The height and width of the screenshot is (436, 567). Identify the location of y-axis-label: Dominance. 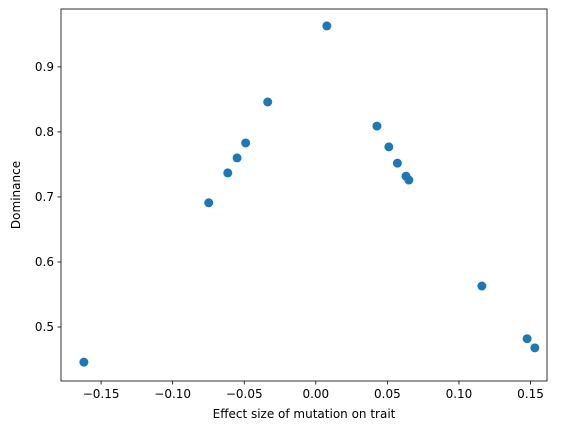
(16, 195).